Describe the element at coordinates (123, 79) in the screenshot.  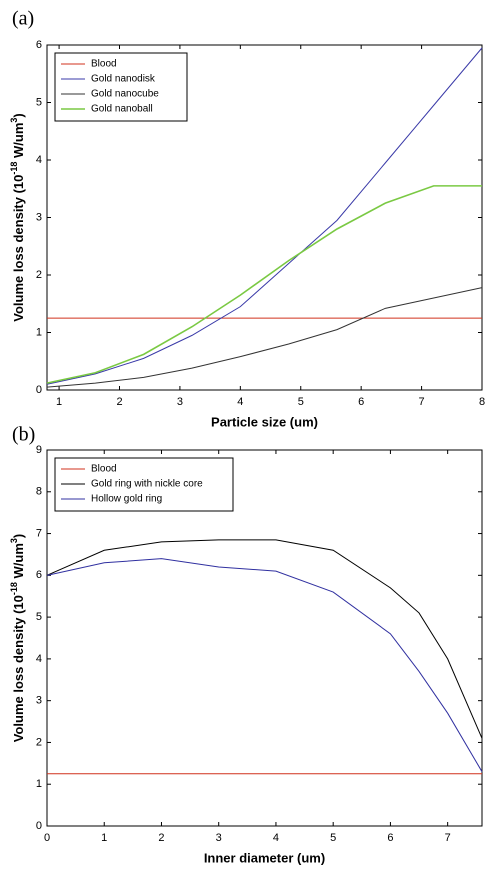
I see `legend-label: Gold nanodisk` at that location.